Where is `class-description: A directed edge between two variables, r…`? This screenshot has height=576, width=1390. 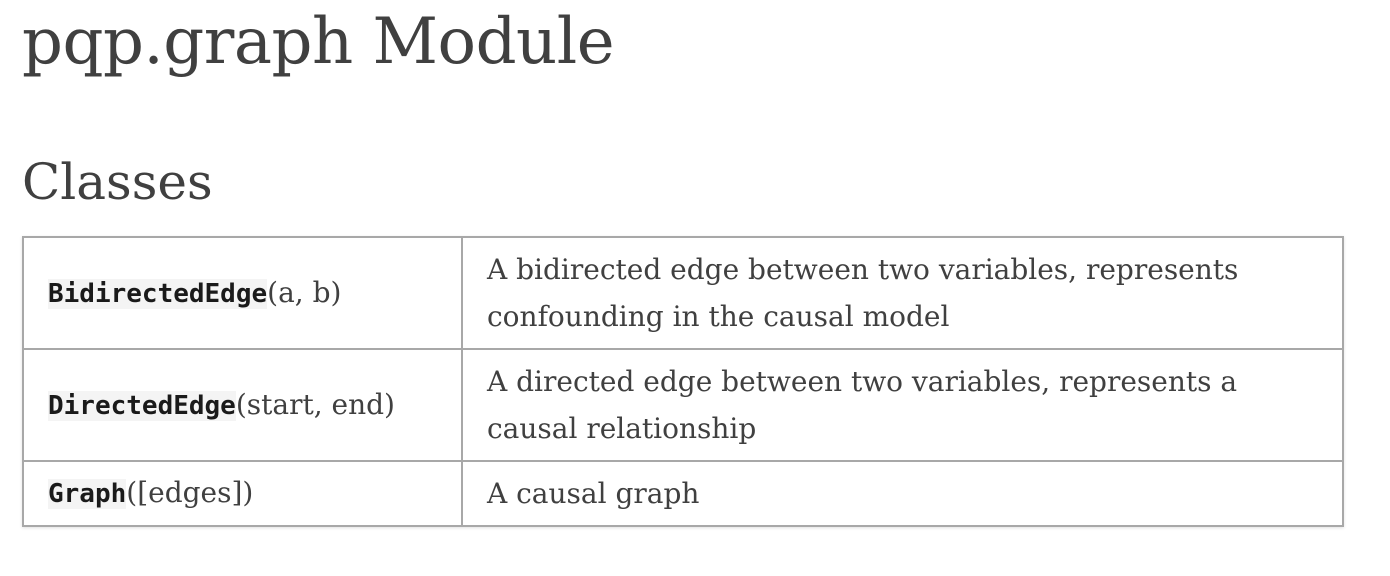 class-description: A directed edge between two variables, r… is located at coordinates (862, 405).